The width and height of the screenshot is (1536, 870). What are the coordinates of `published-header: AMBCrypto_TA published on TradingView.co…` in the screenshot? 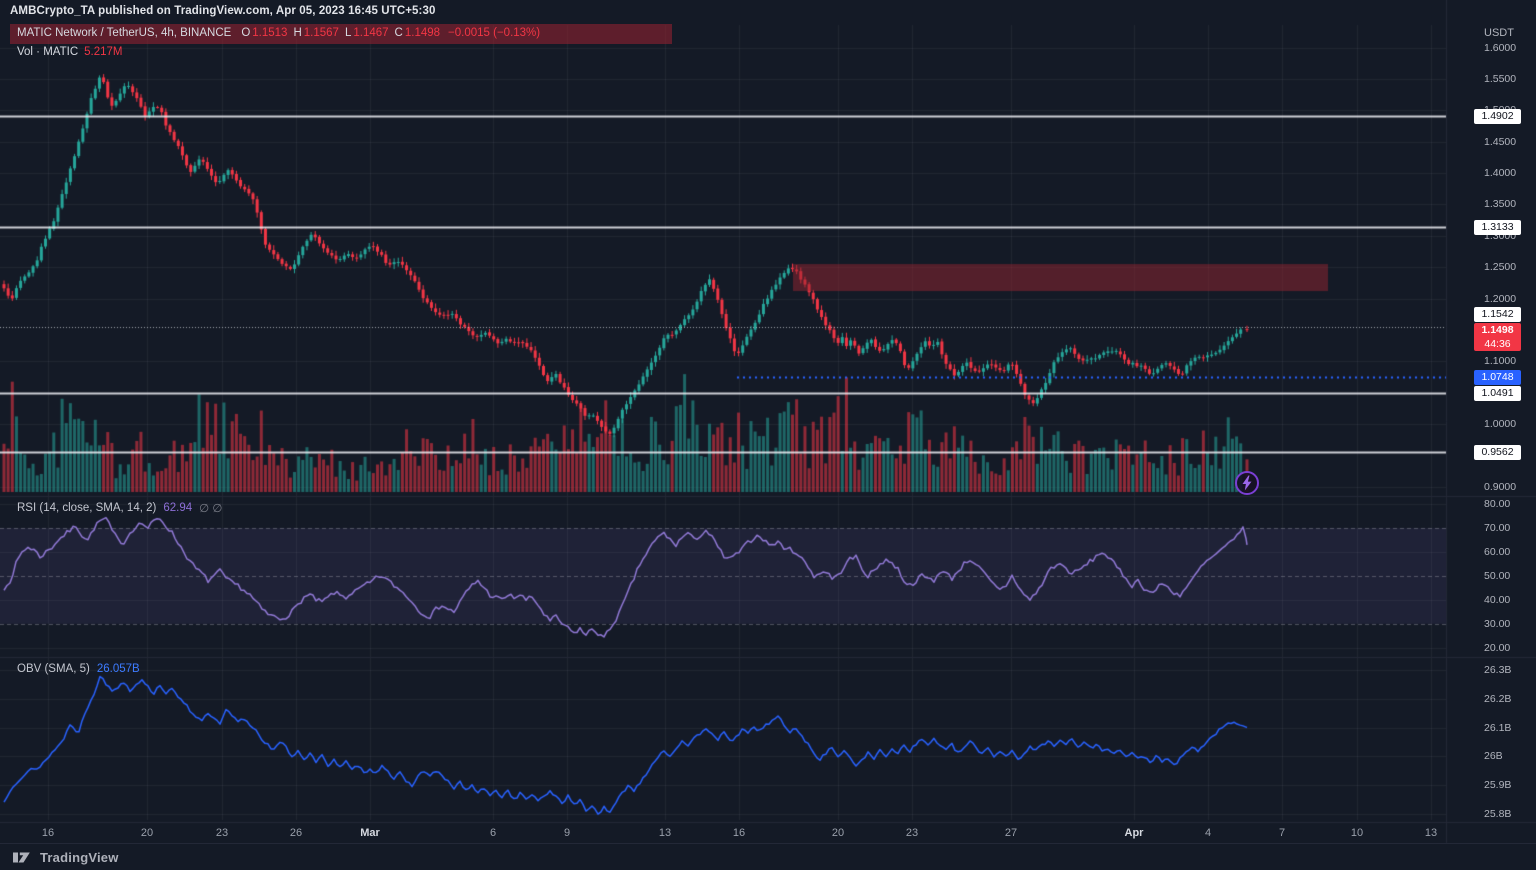 It's located at (223, 11).